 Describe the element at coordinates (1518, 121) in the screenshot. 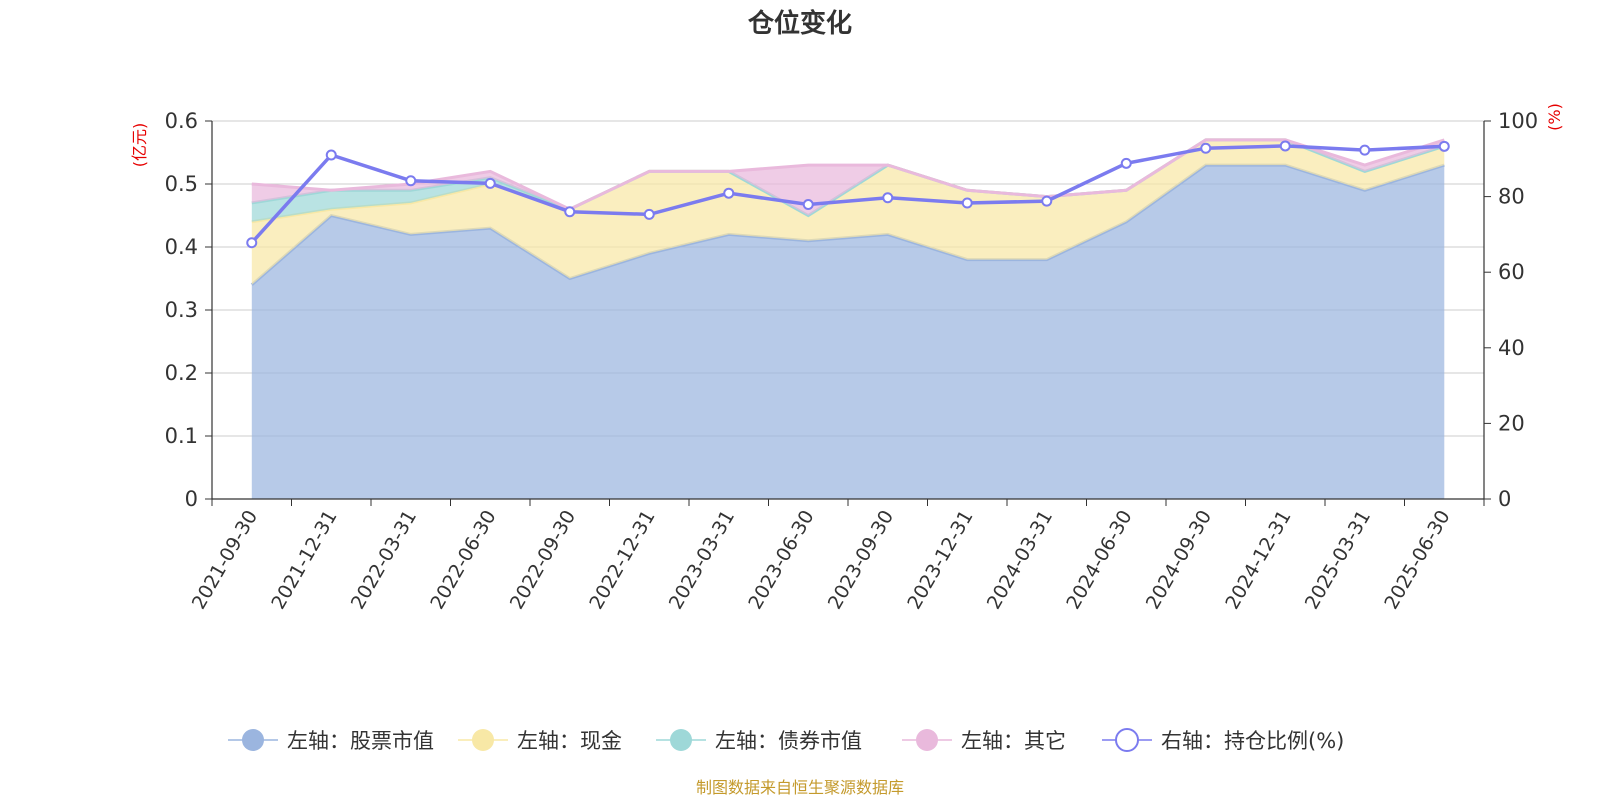

I see `right-axis-tick-label: 100` at that location.